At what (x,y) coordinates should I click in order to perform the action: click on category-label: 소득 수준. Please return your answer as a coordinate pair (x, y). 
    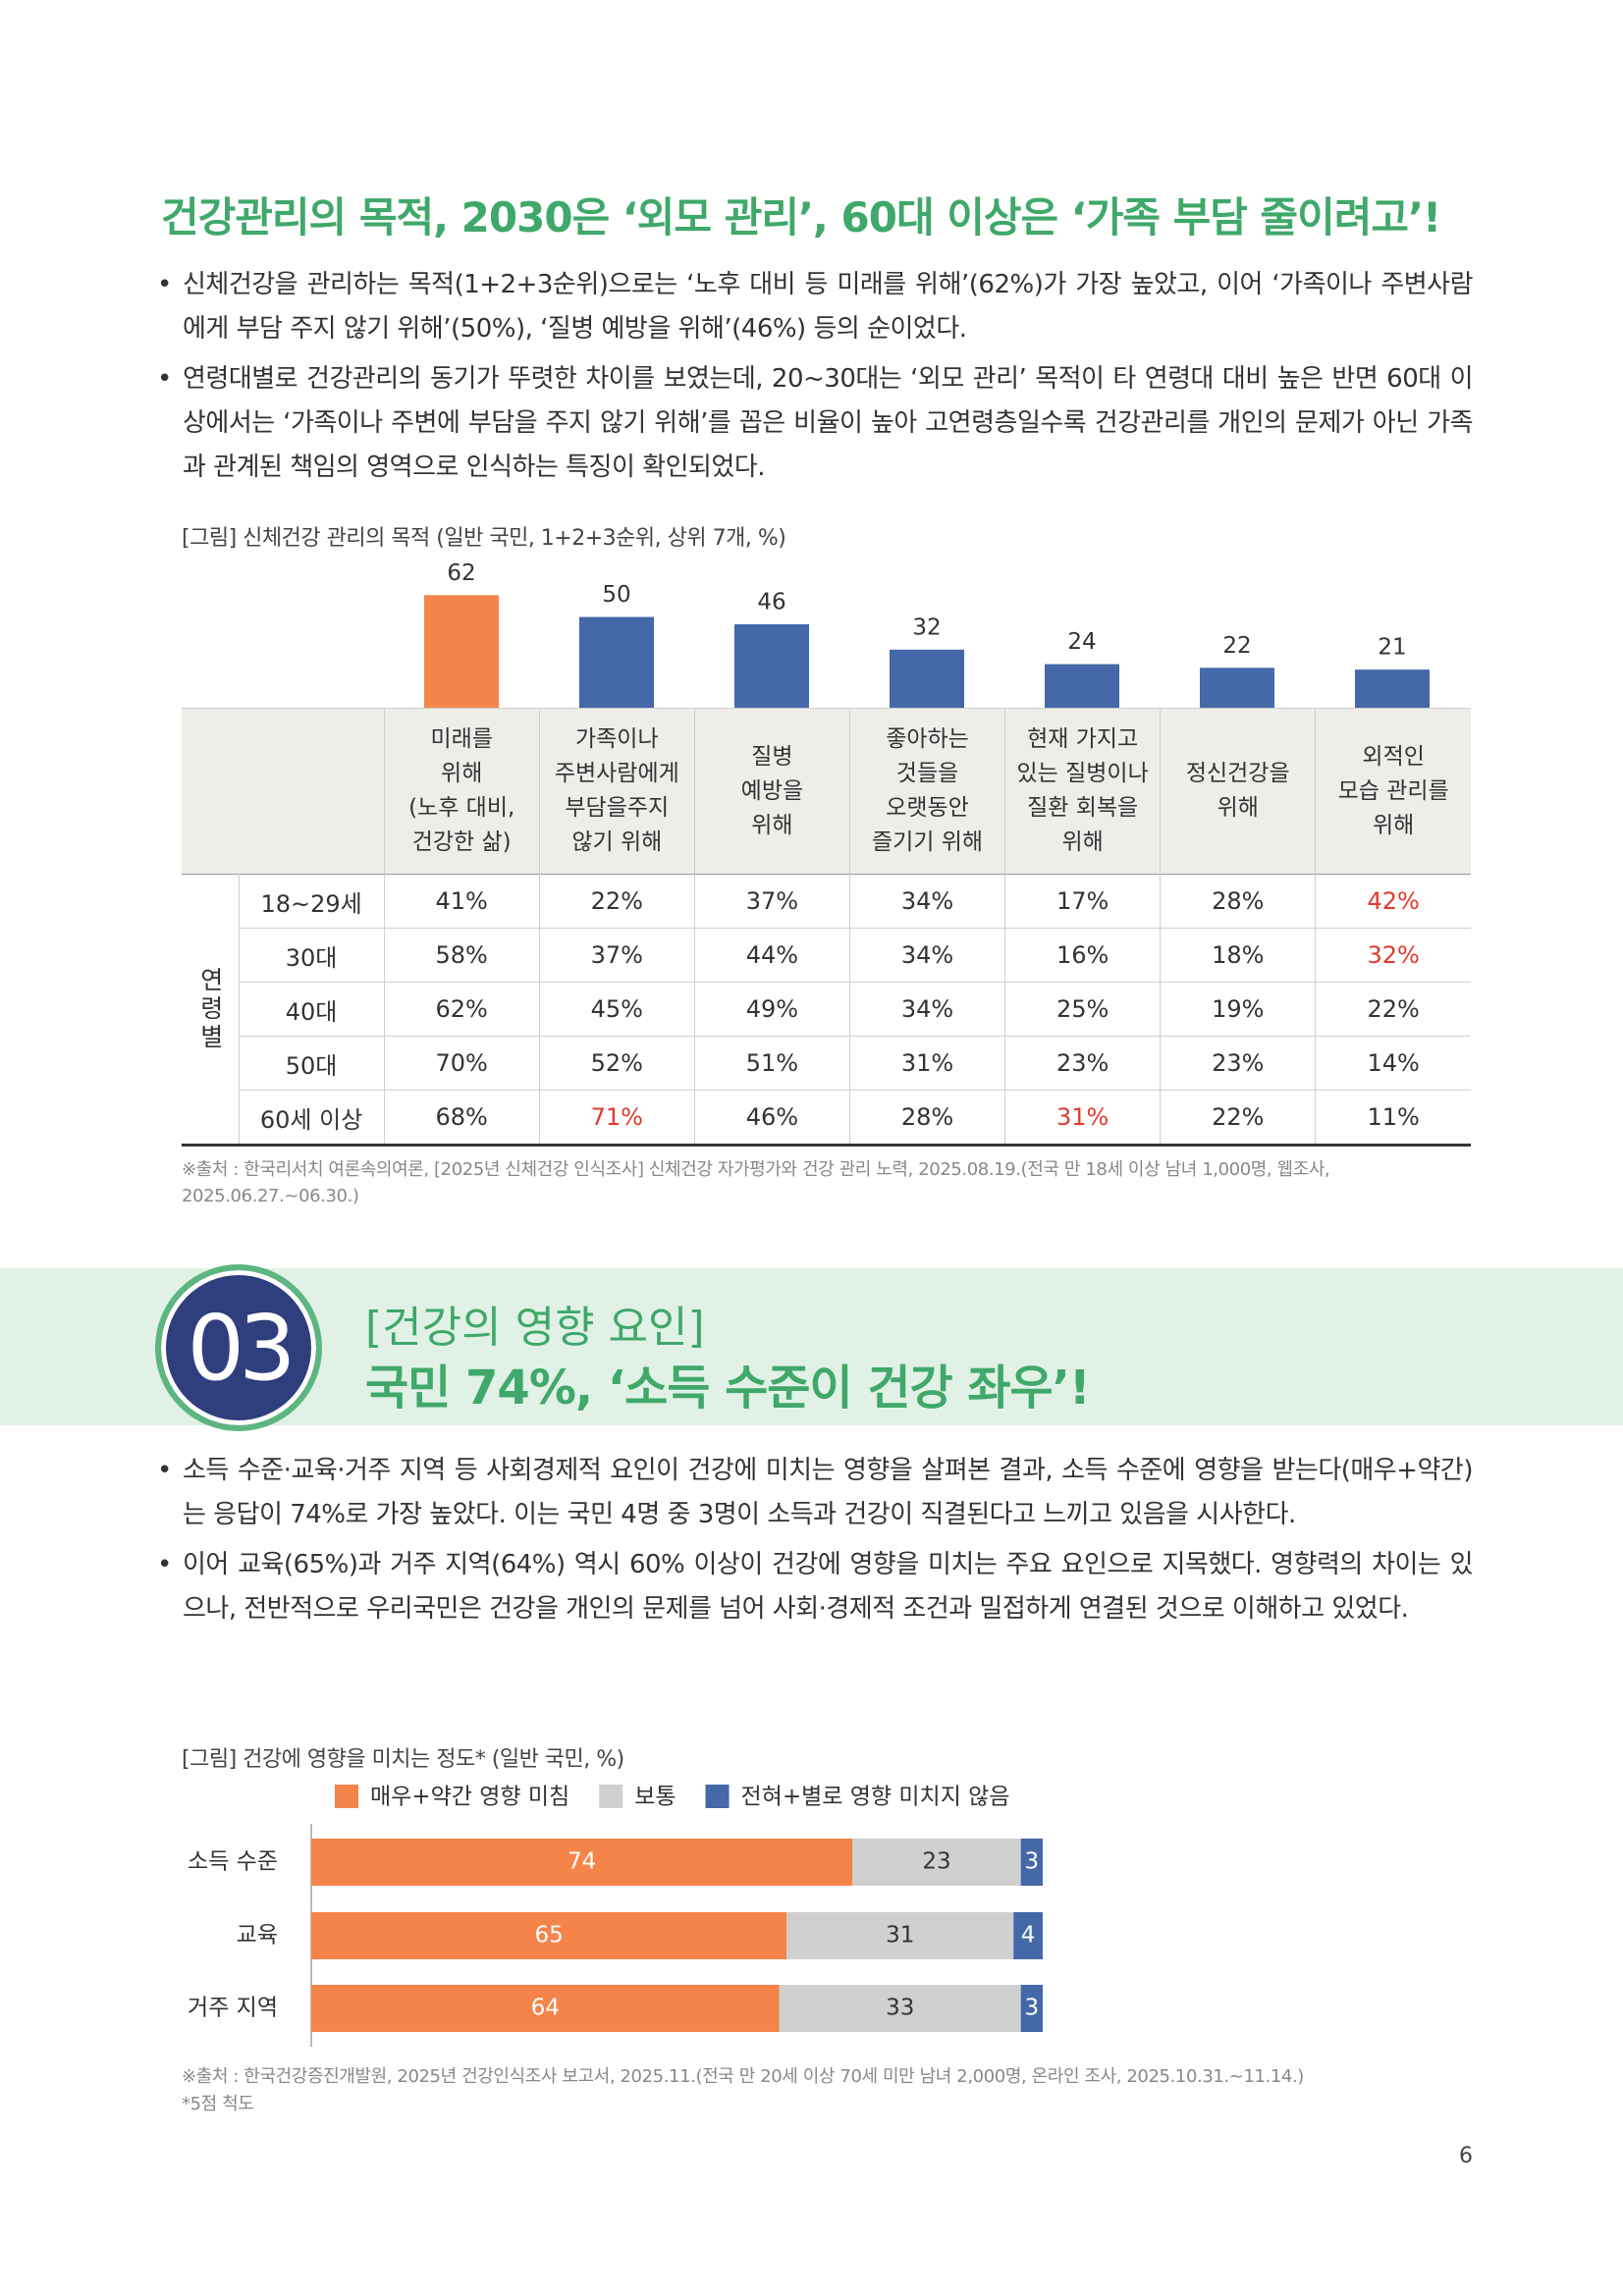
    Looking at the image, I should click on (233, 1862).